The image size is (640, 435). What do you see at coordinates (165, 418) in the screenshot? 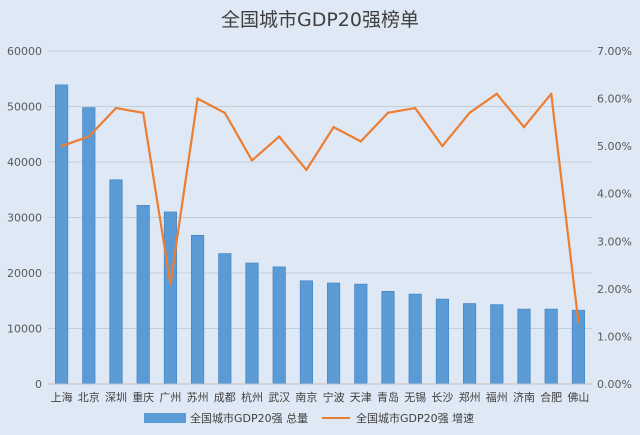
I see `legend-swatch-bar` at bounding box center [165, 418].